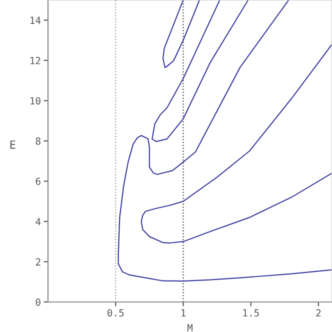  What do you see at coordinates (115, 313) in the screenshot?
I see `x-tick-label: 0.5` at bounding box center [115, 313].